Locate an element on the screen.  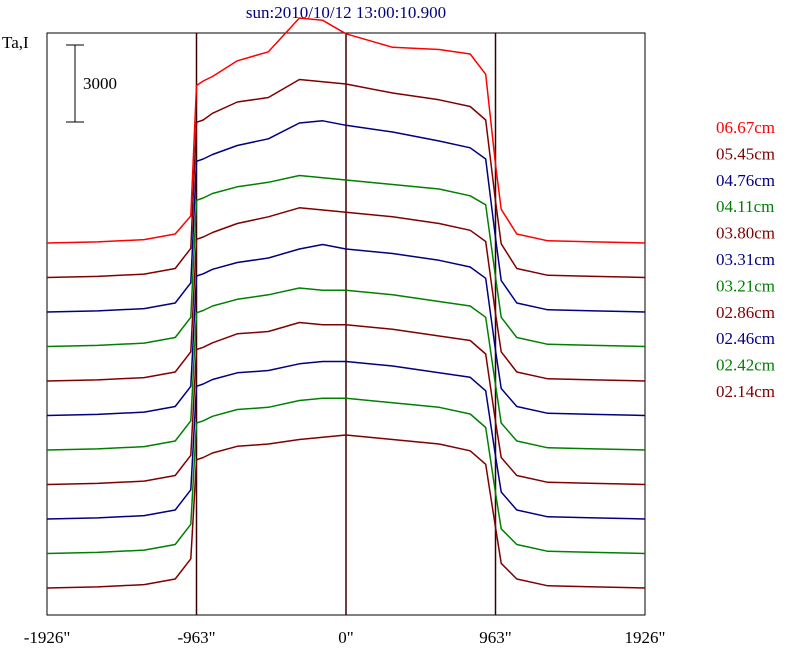
x-tick-label: -1926" is located at coordinates (47, 637).